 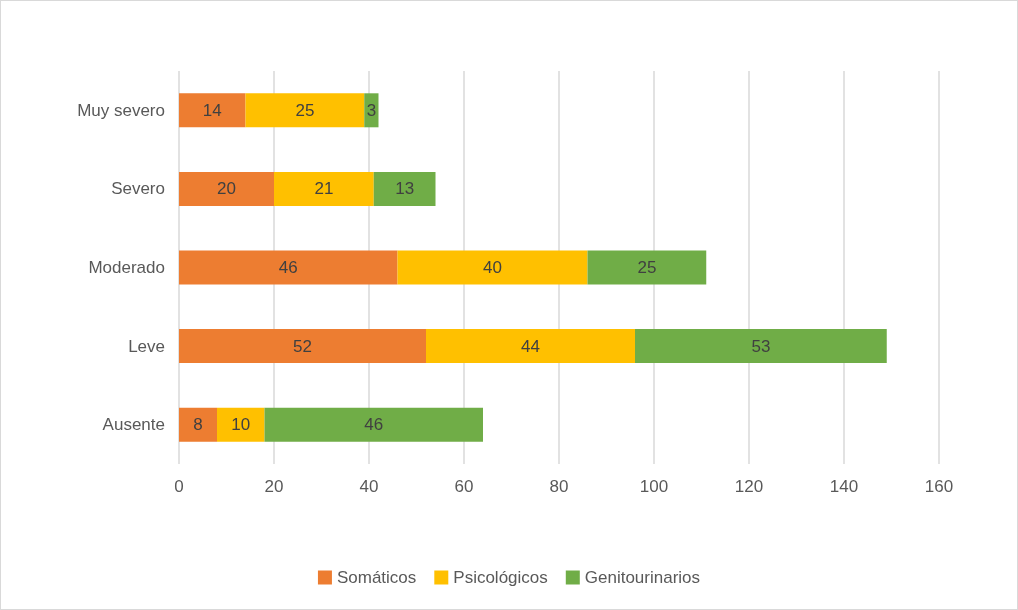 I want to click on data-label: 3, so click(x=371, y=110).